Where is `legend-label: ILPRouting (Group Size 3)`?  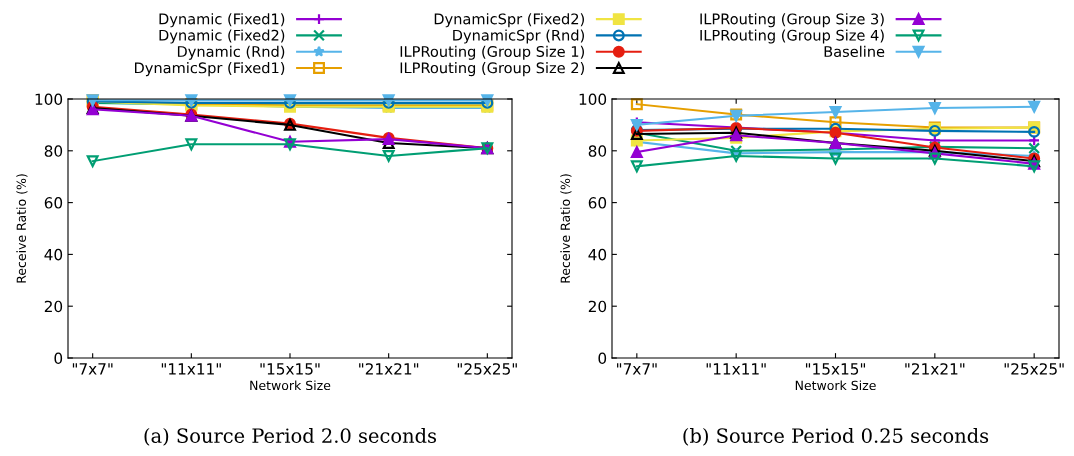
legend-label: ILPRouting (Group Size 3) is located at coordinates (792, 20).